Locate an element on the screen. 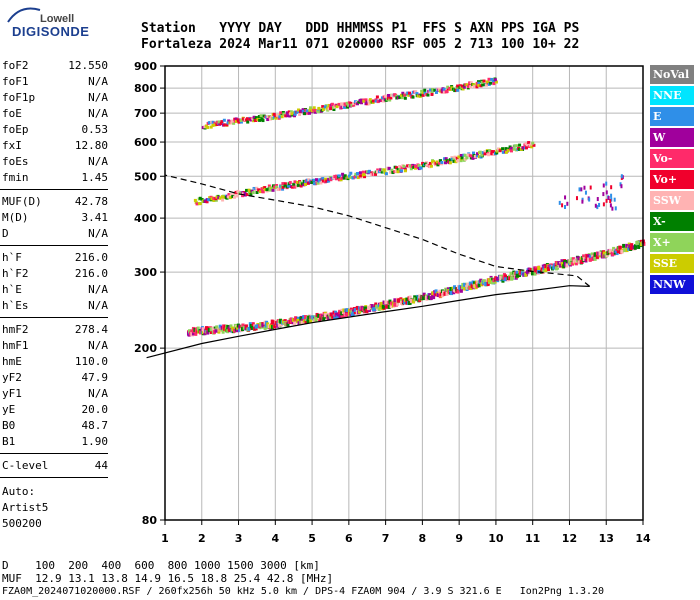 The height and width of the screenshot is (600, 700). param-value: 1.90 is located at coordinates (95, 441).